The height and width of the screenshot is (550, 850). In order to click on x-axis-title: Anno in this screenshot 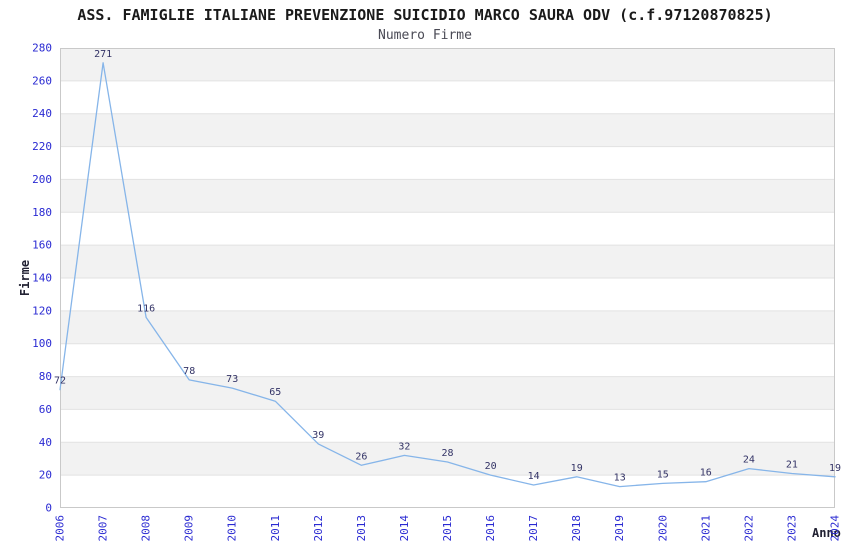, I will do `click(826, 533)`.